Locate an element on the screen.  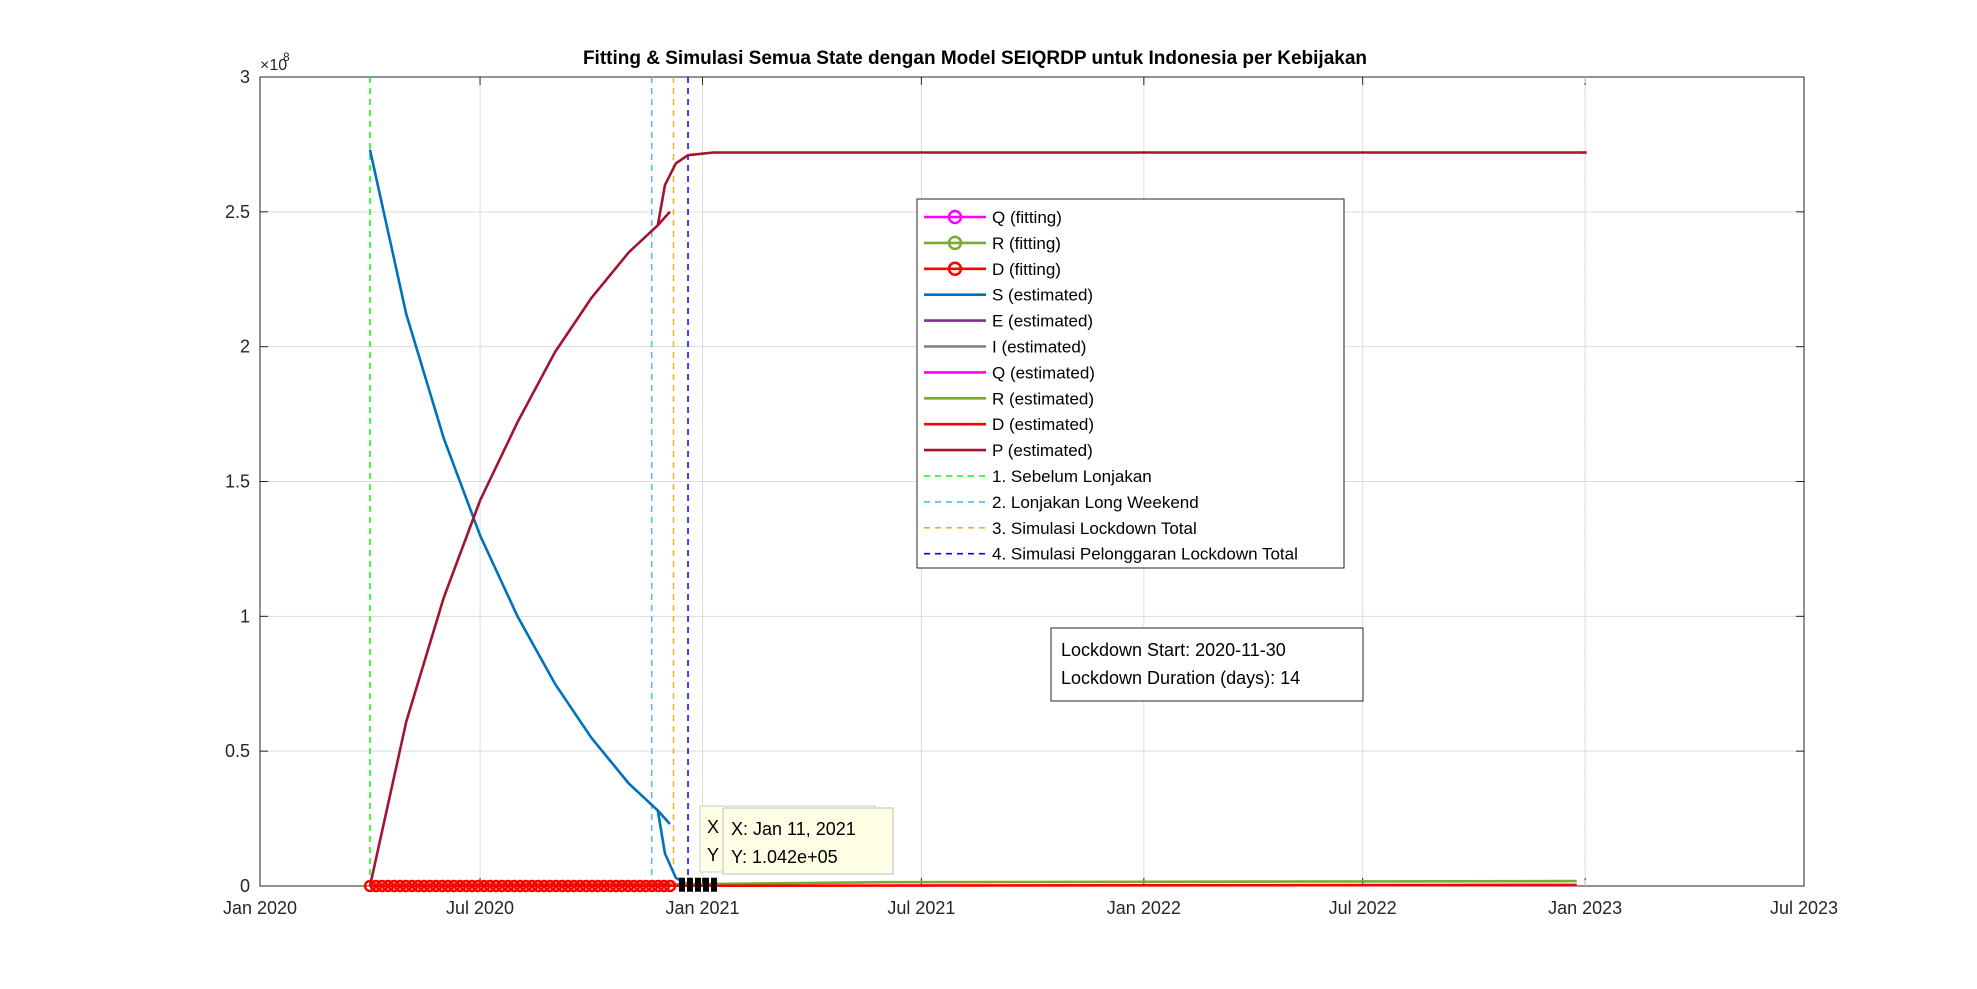
legend-label: R (estimated) is located at coordinates (1043, 398).